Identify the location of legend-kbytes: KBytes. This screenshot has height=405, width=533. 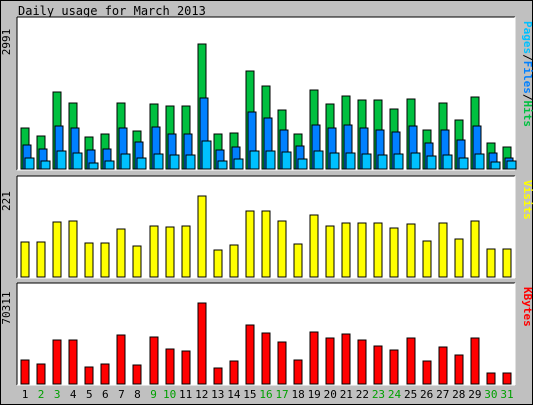
(527, 307).